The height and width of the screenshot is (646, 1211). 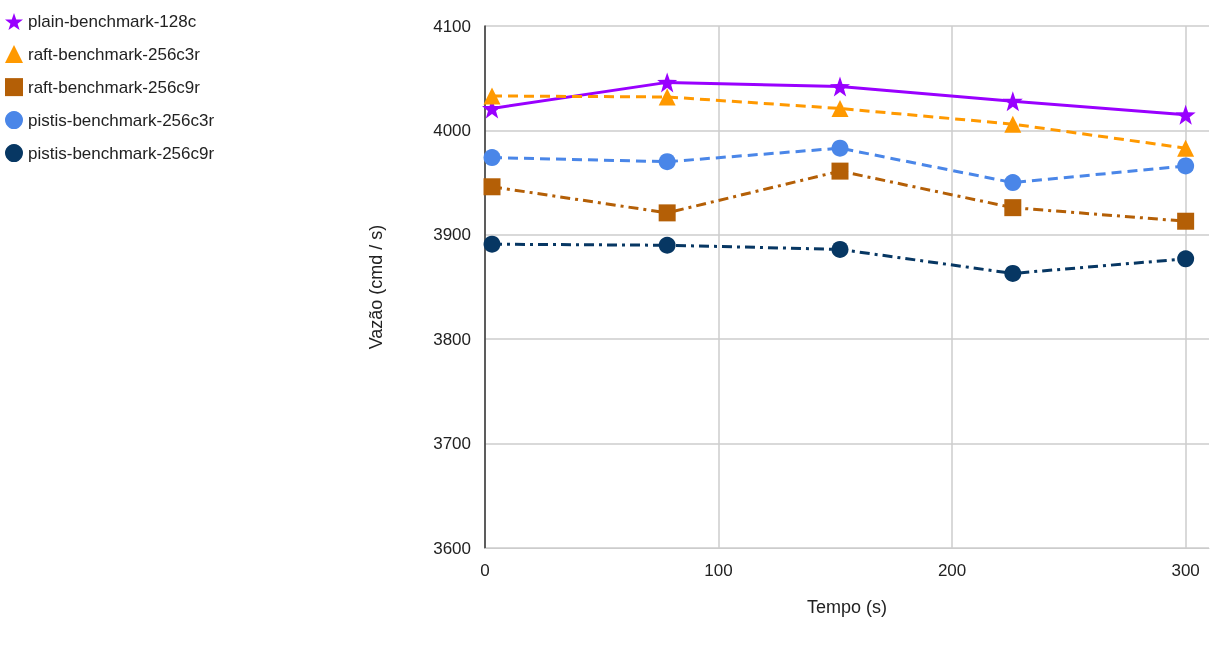 What do you see at coordinates (452, 26) in the screenshot?
I see `y-tick-label: 4100` at bounding box center [452, 26].